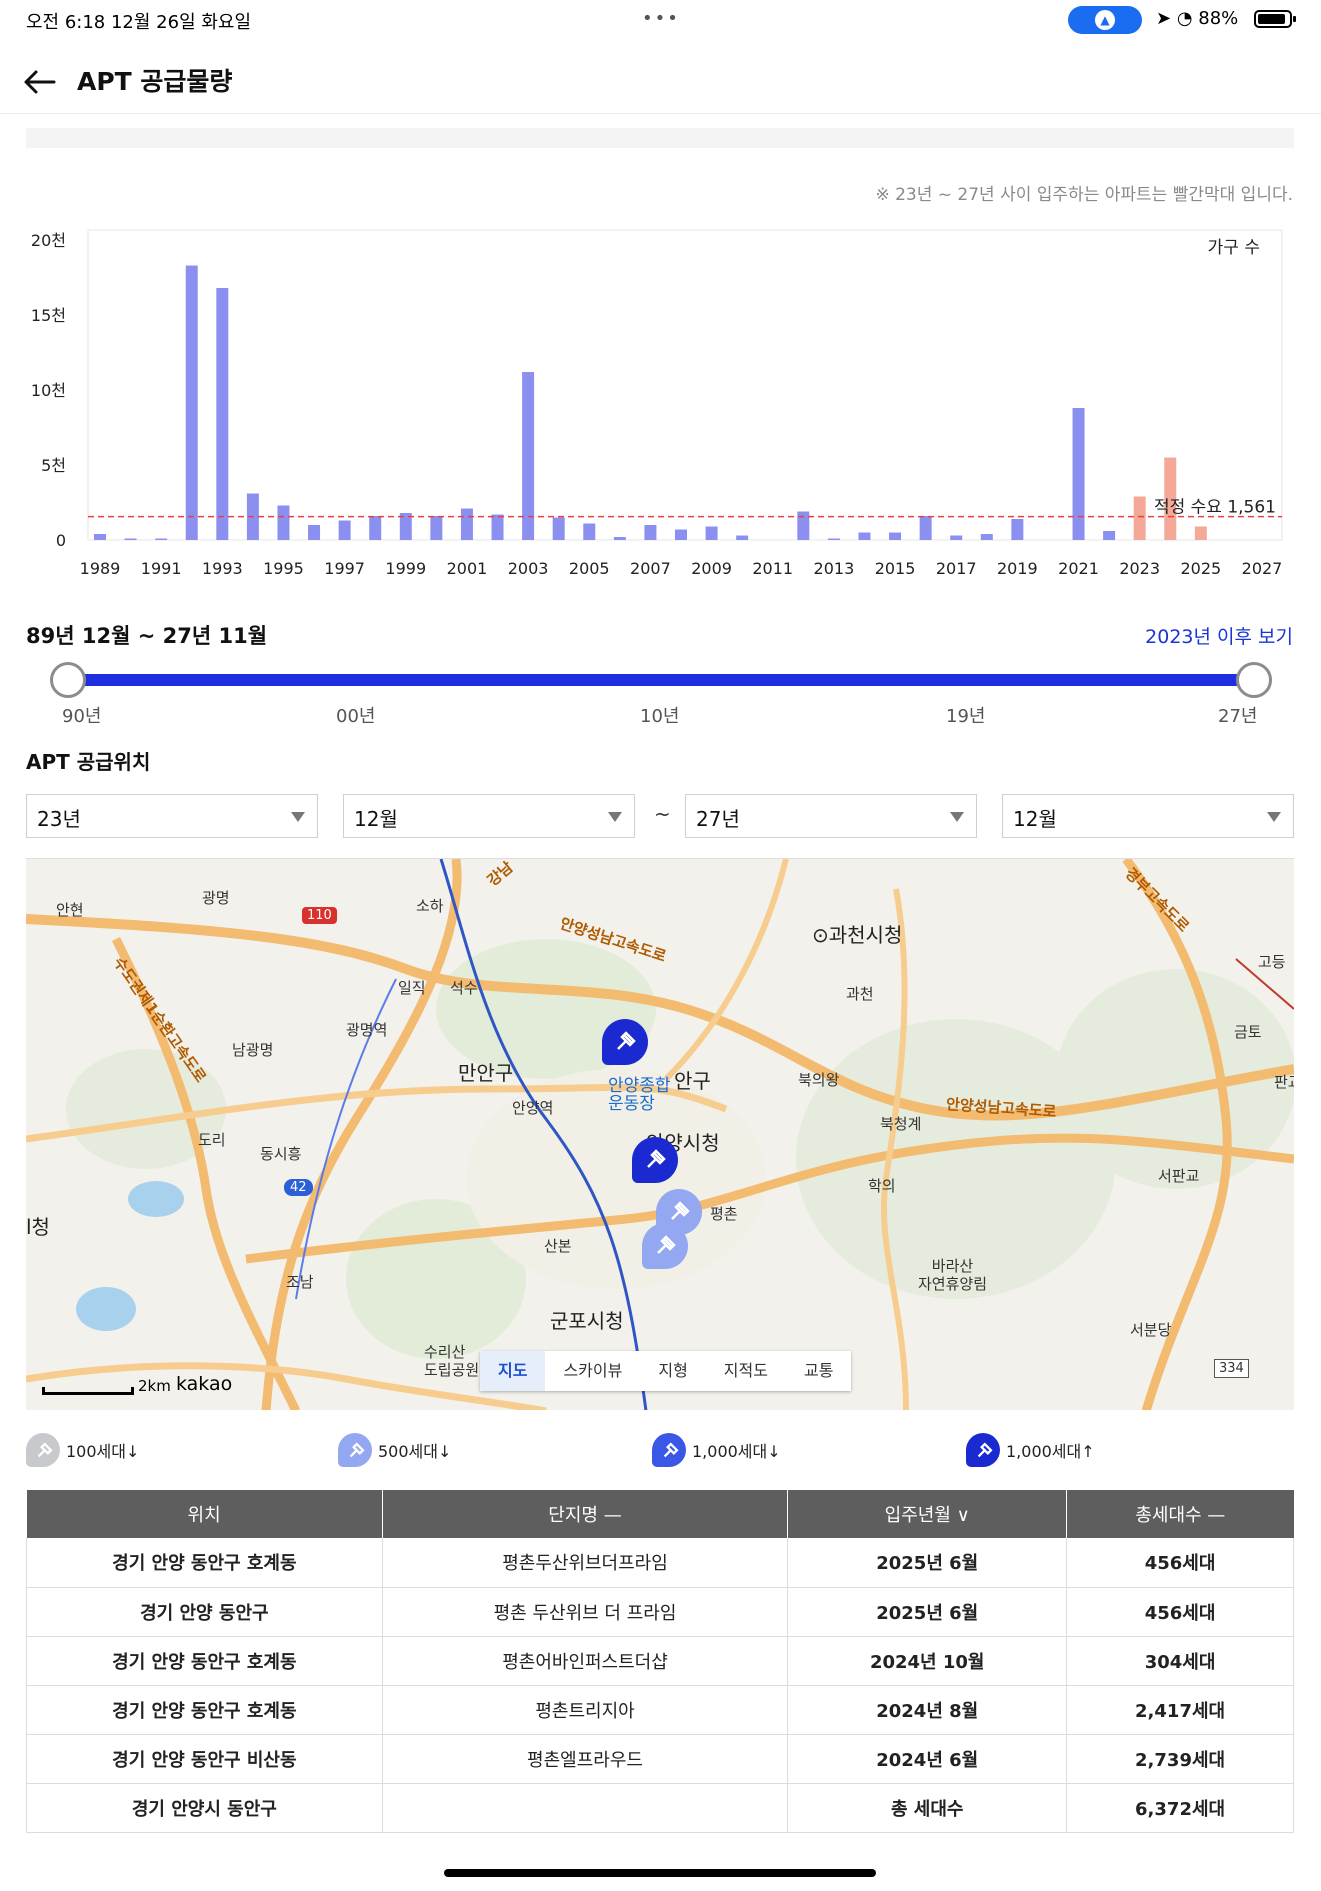  What do you see at coordinates (1139, 568) in the screenshot?
I see `x-tick-label: 2023` at bounding box center [1139, 568].